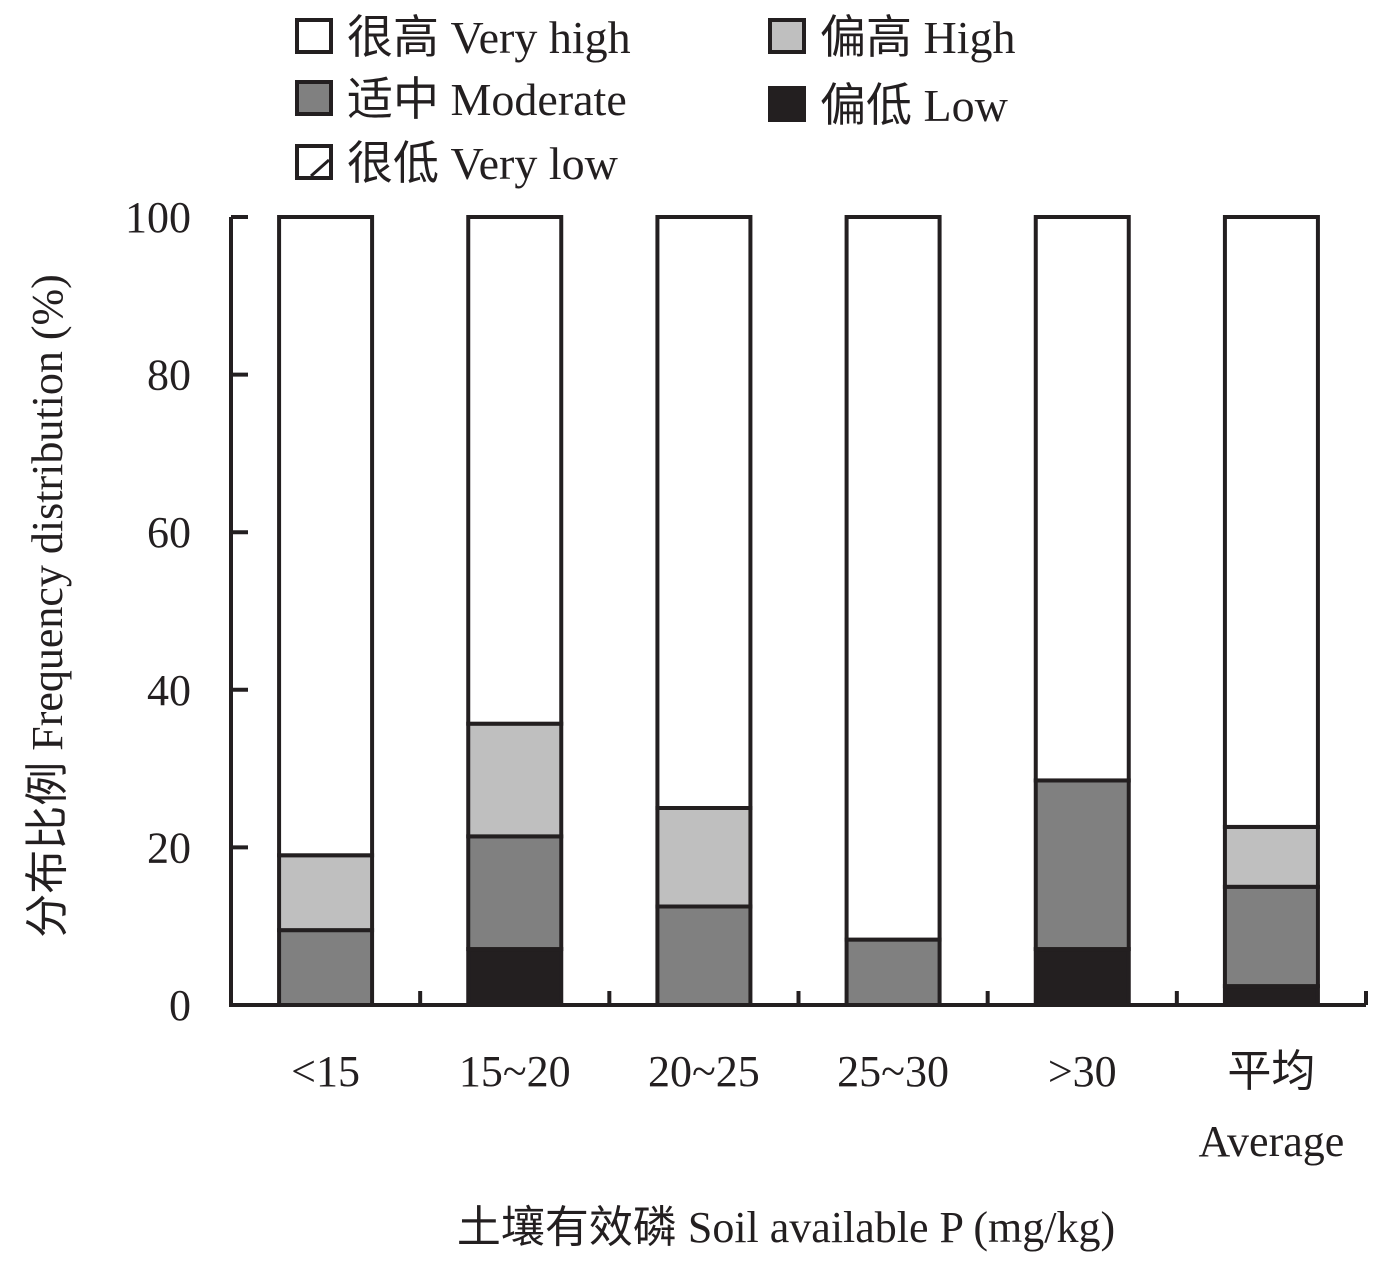  I want to click on x-tick-label-1: <15, so click(325, 1071).